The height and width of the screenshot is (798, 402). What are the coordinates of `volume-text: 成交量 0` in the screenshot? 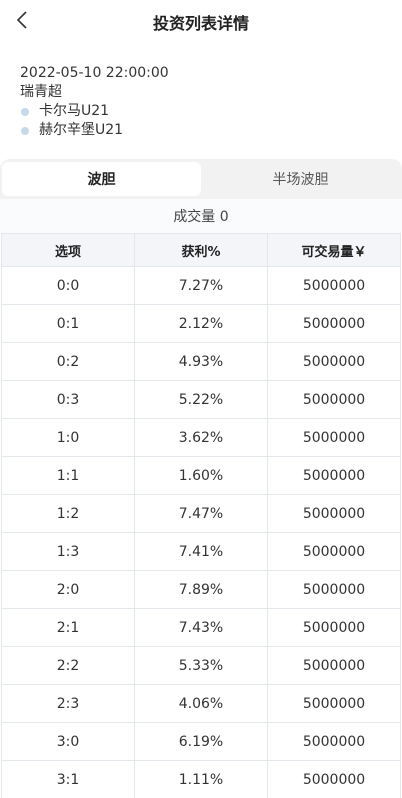 It's located at (201, 216).